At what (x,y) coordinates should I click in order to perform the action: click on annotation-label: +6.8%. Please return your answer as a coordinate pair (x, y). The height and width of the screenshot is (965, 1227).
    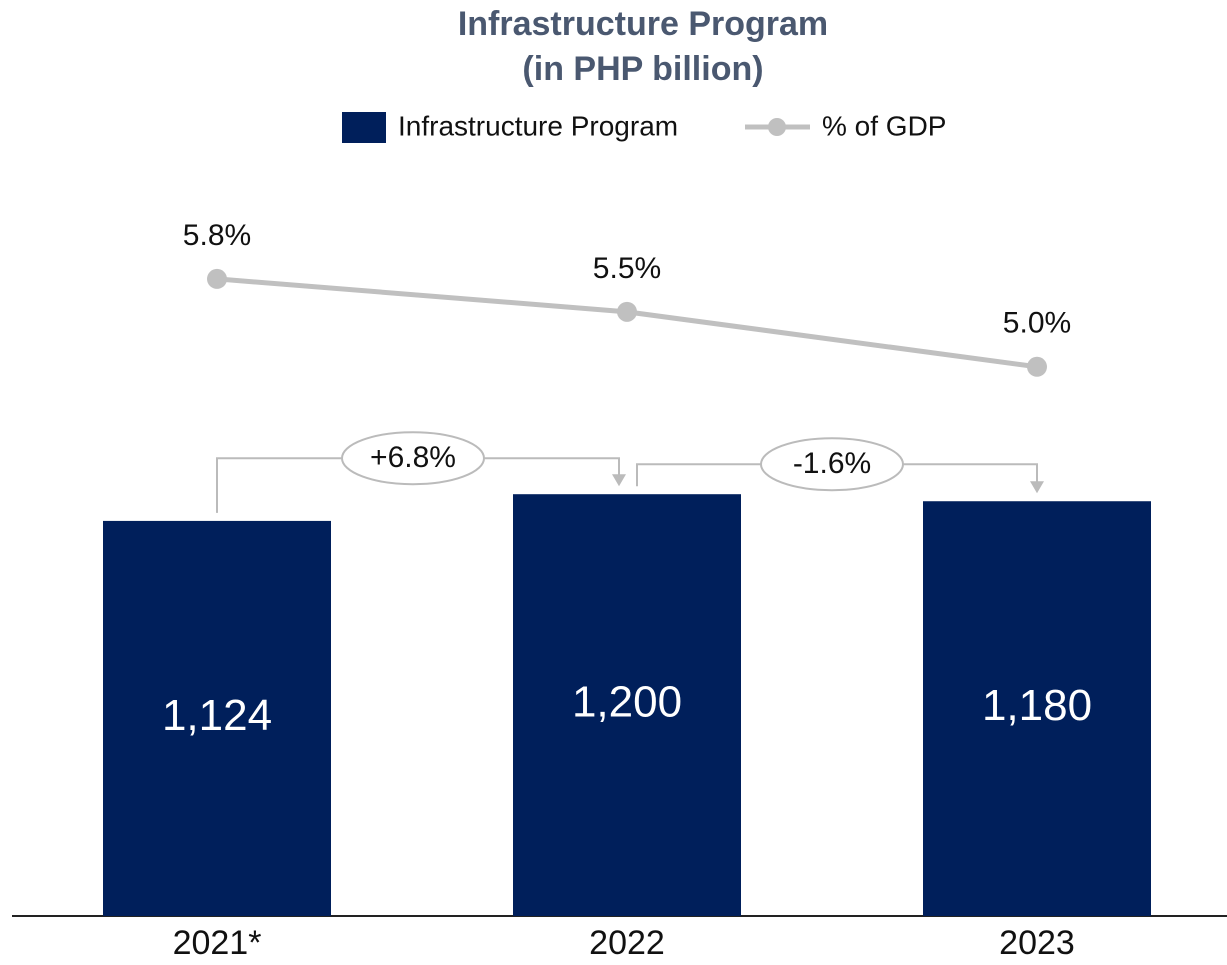
    Looking at the image, I should click on (413, 457).